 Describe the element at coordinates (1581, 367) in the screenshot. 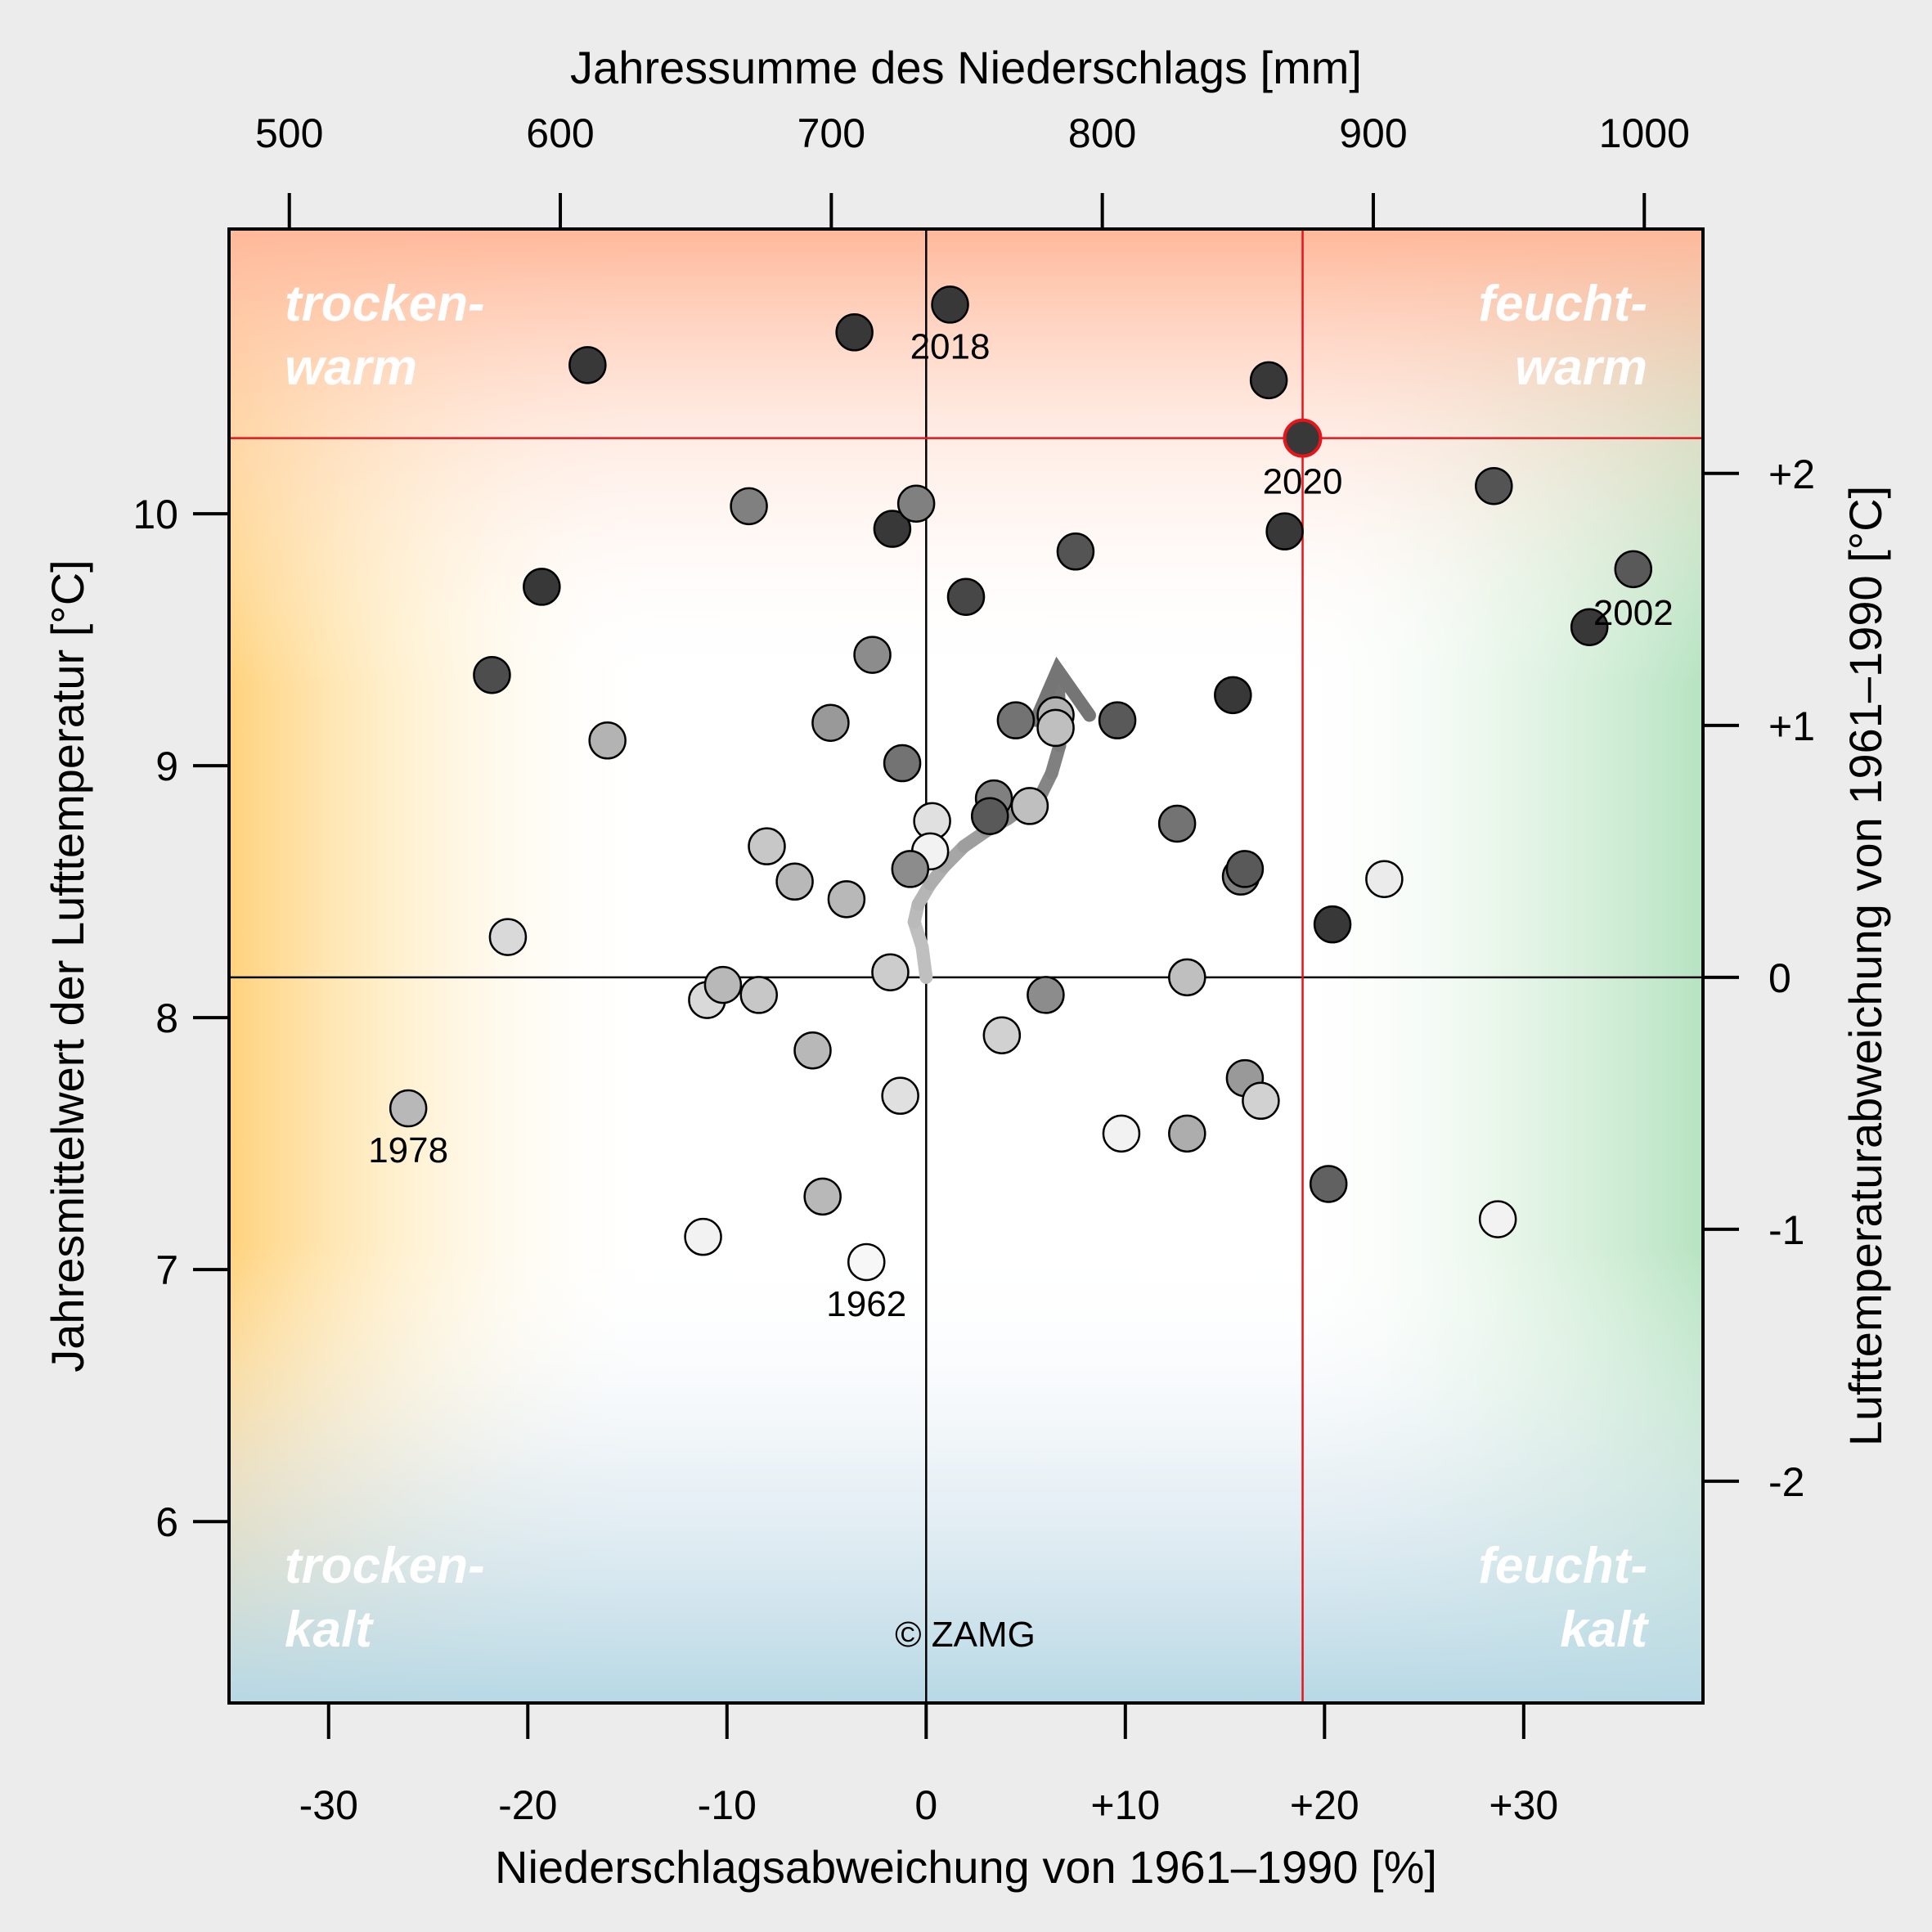

I see `quad-top-right-line2: warm` at that location.